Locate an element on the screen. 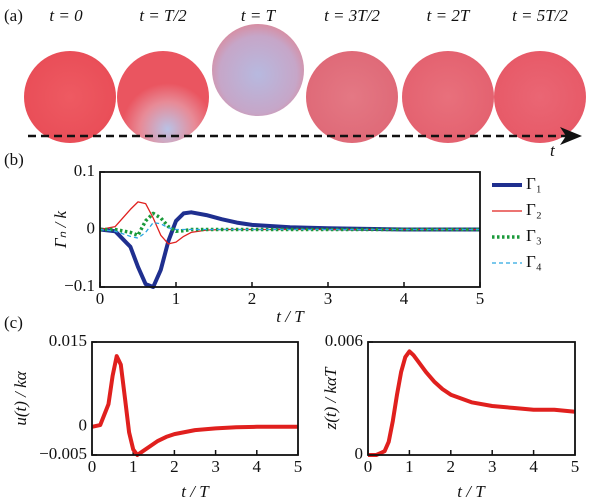  panel-label: (c) is located at coordinates (13, 322).